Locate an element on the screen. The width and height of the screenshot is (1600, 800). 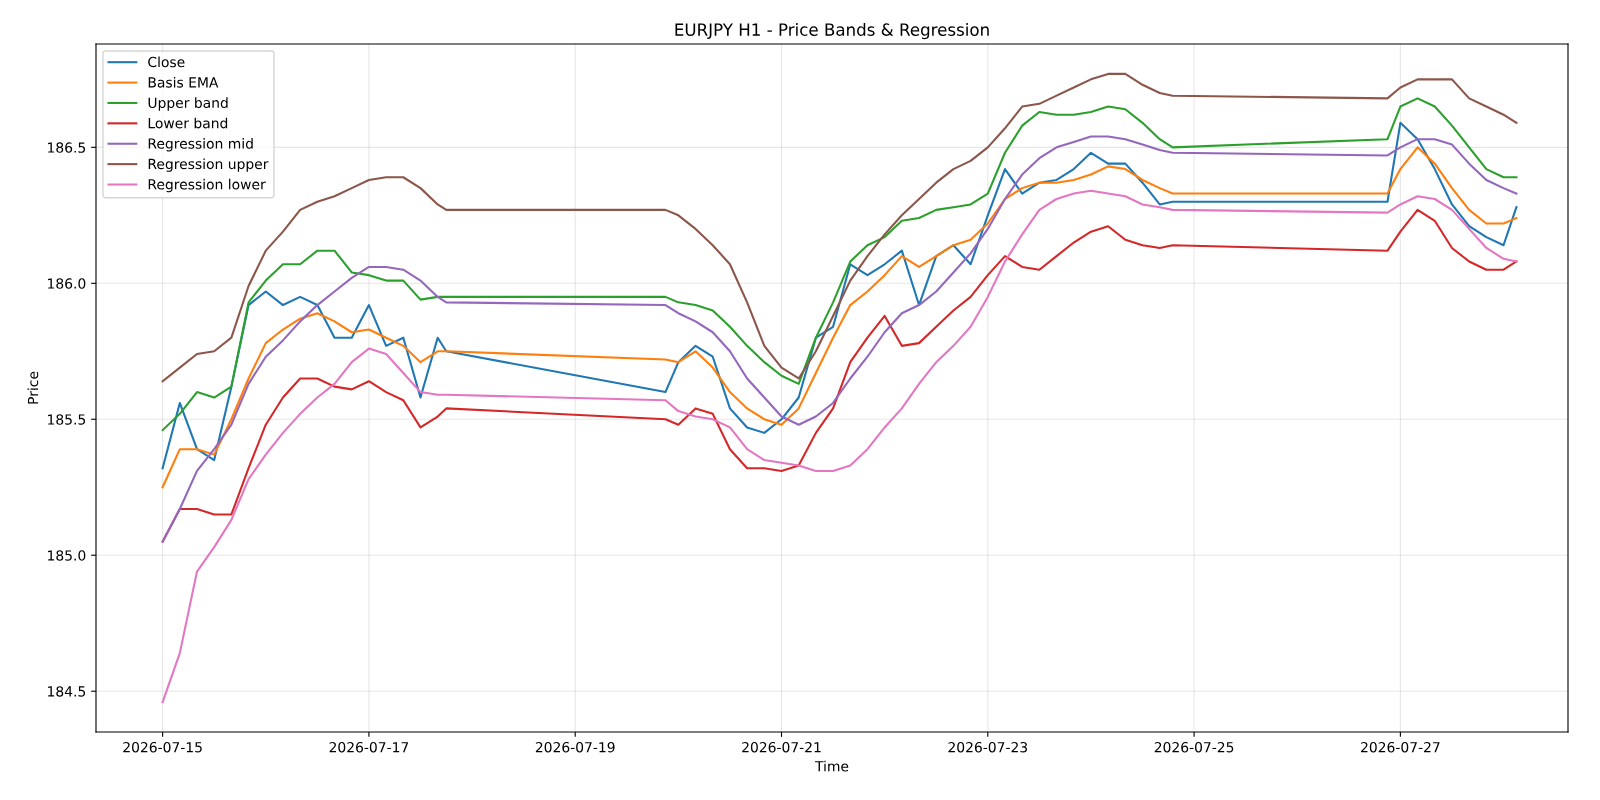
legend-label: Regression upper is located at coordinates (208, 165).